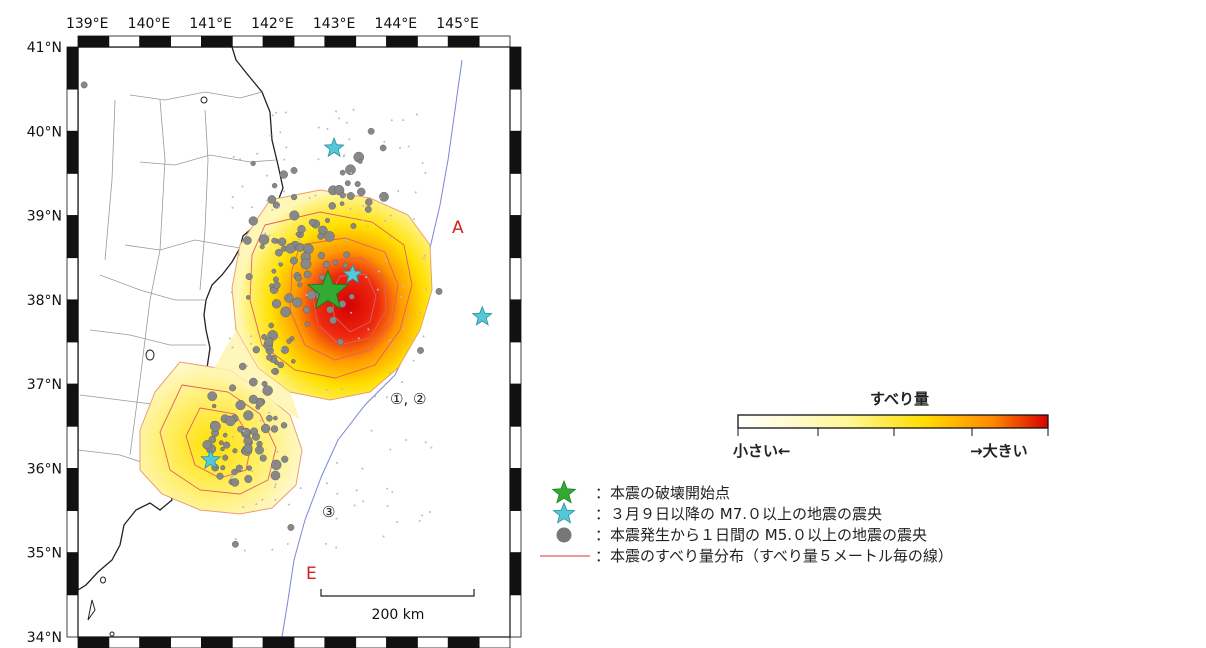 The width and height of the screenshot is (1206, 648). I want to click on region-label-south: E, so click(311, 574).